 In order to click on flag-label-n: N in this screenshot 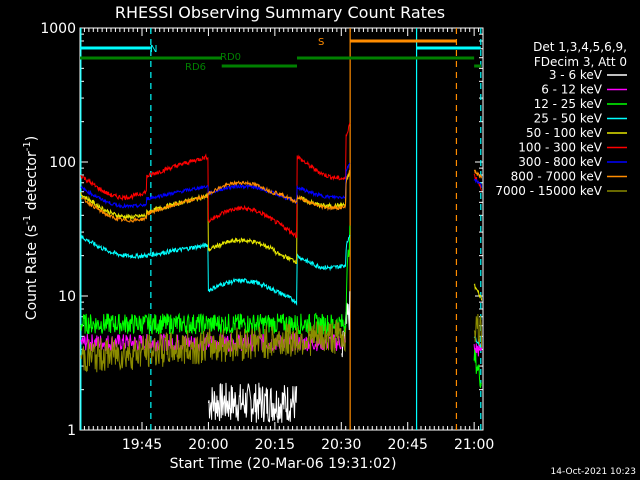, I will do `click(153, 49)`.